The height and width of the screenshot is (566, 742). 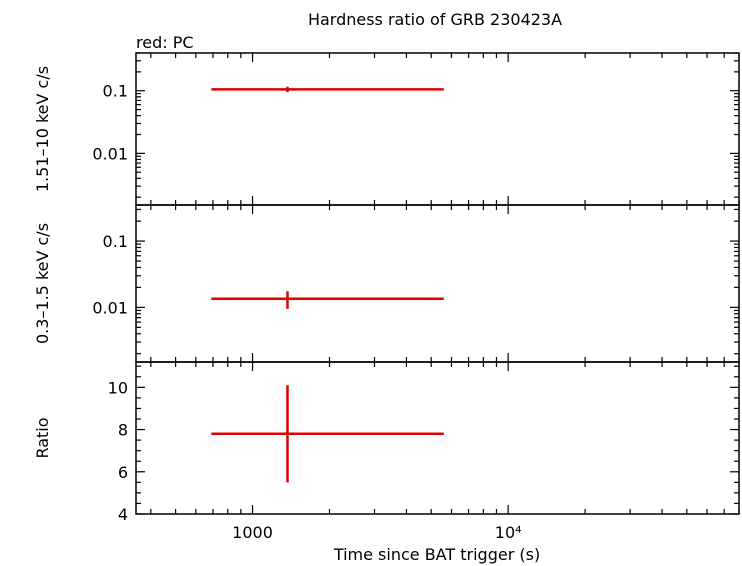 What do you see at coordinates (42, 283) in the screenshot?
I see `y-axis-label: 0.3–1.5 keV c/s` at bounding box center [42, 283].